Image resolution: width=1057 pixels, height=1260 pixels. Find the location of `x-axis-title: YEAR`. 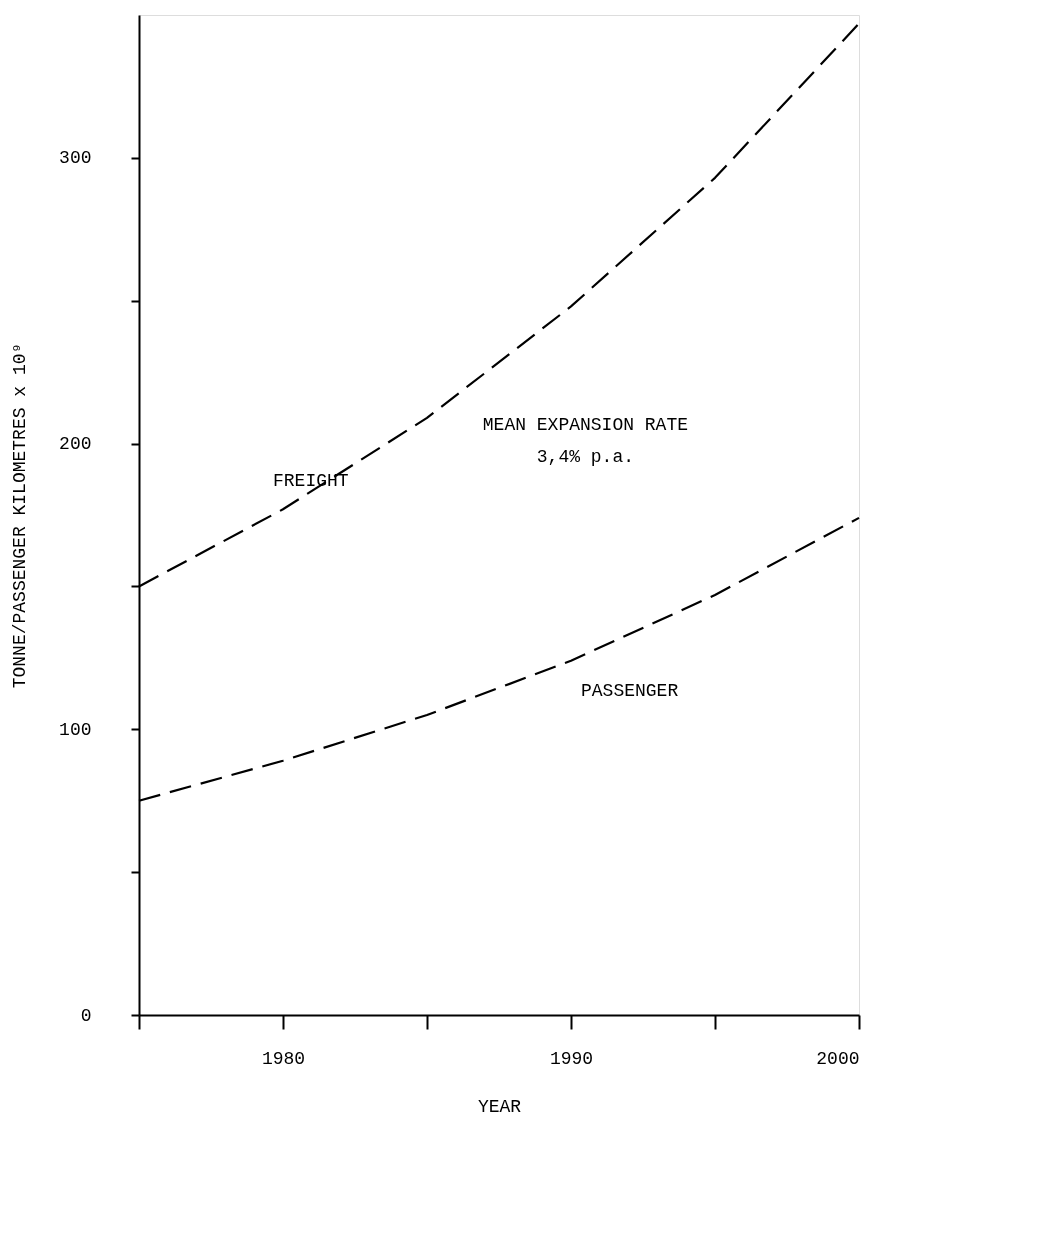

x-axis-title: YEAR is located at coordinates (499, 1106).